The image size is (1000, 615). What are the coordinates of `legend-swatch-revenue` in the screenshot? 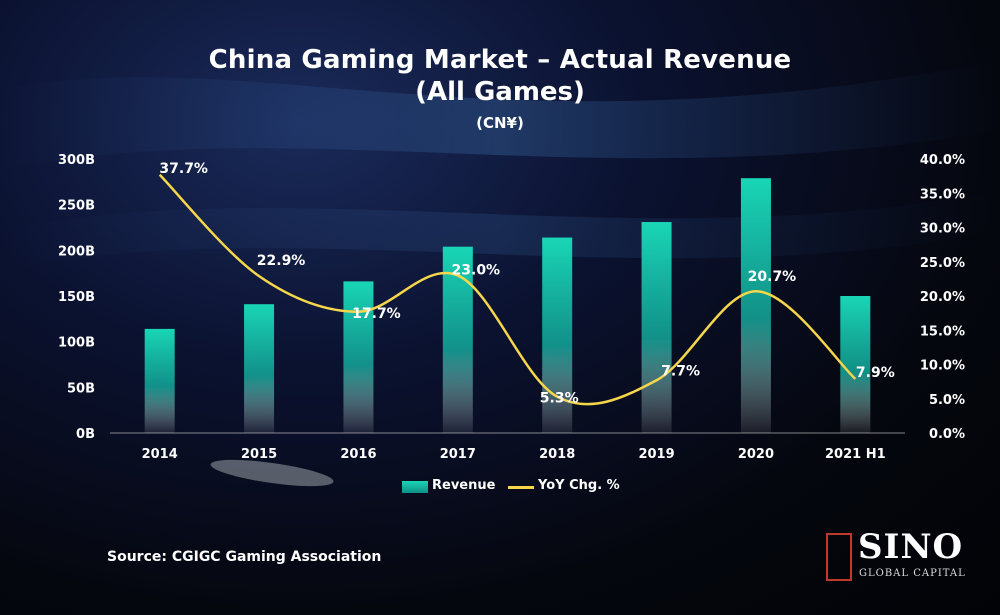 It's located at (415, 487).